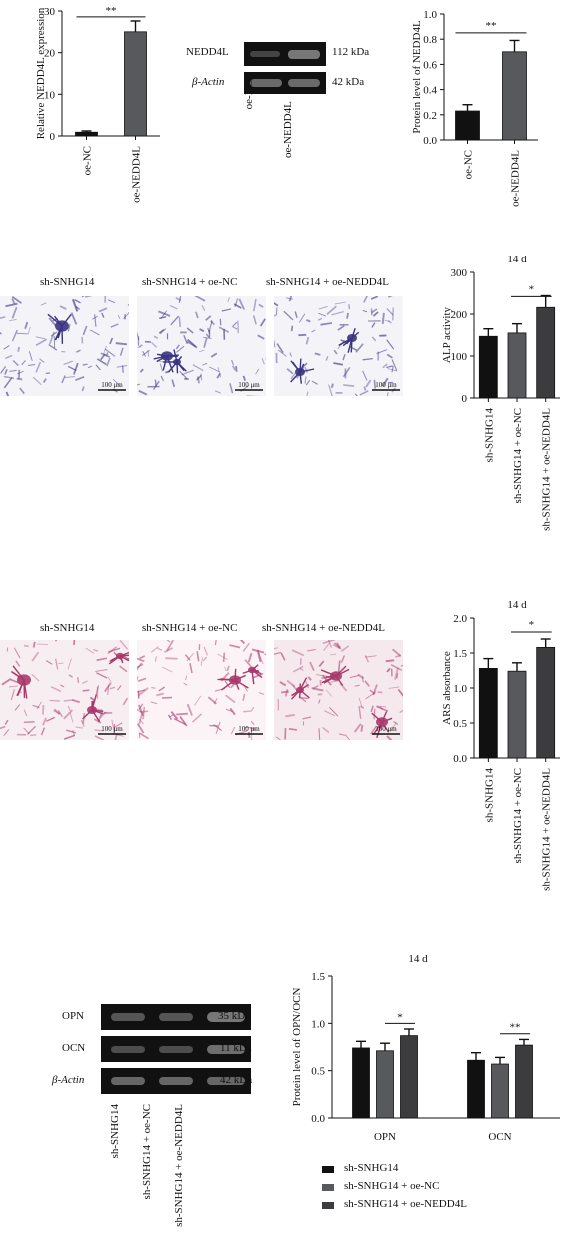 Image resolution: width=568 pixels, height=1244 pixels. I want to click on y-axis-label: ARS absorbance, so click(447, 688).